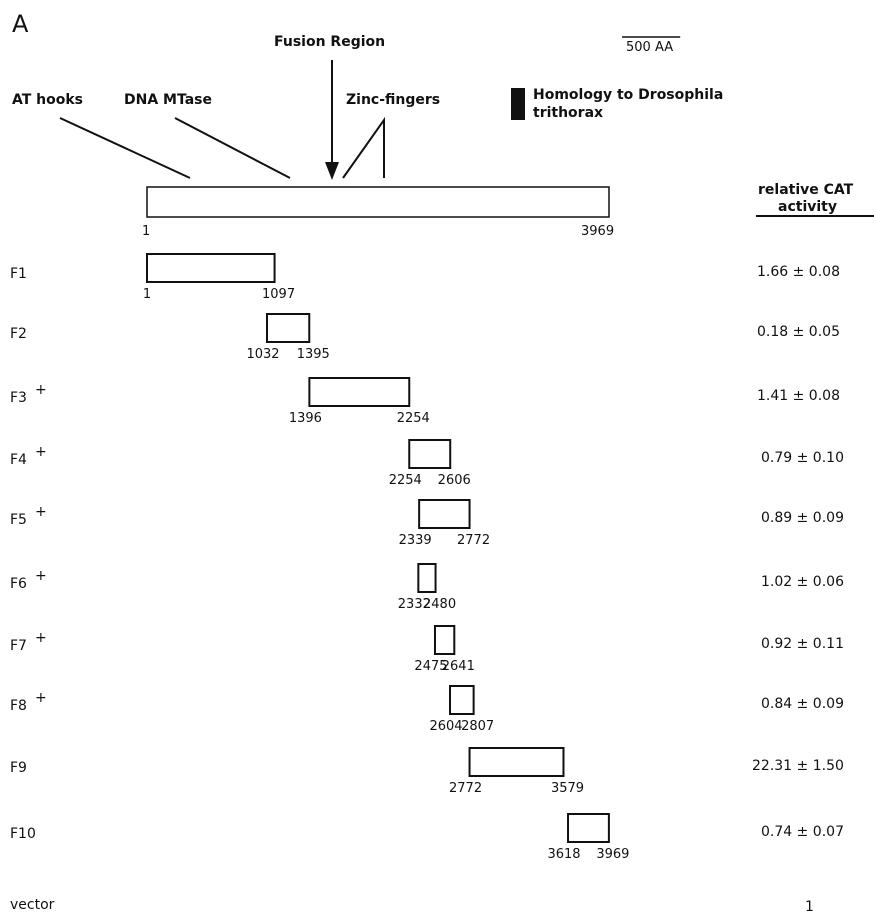  What do you see at coordinates (798, 396) in the screenshot?
I see `fragment-activity: 1.41 ± 0.08` at bounding box center [798, 396].